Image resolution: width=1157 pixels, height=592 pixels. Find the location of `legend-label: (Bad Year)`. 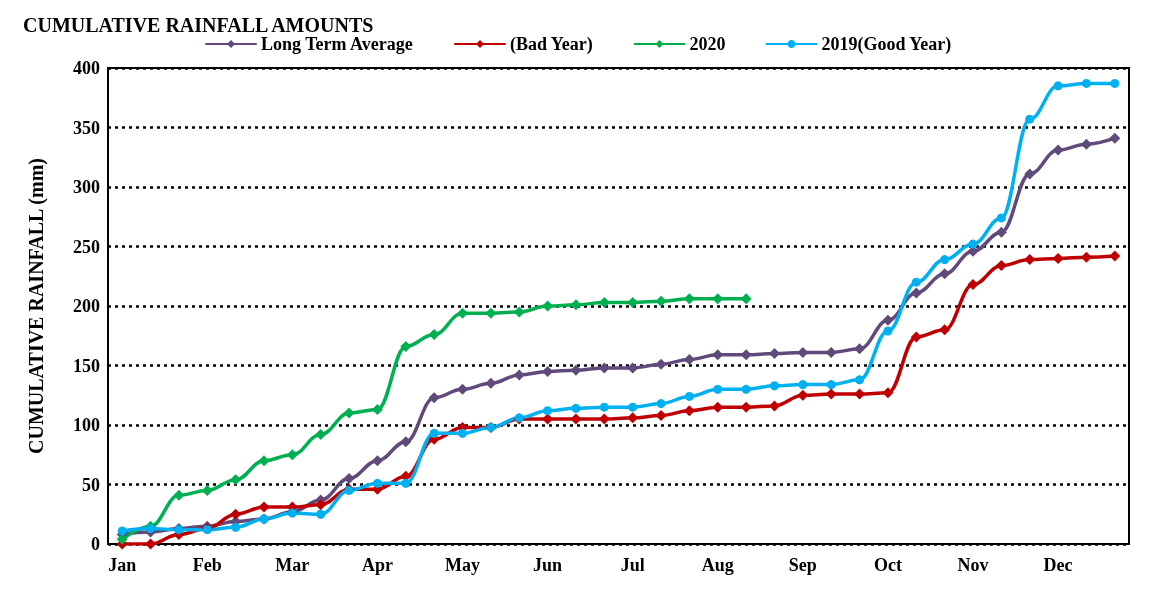

legend-label: (Bad Year) is located at coordinates (551, 44).